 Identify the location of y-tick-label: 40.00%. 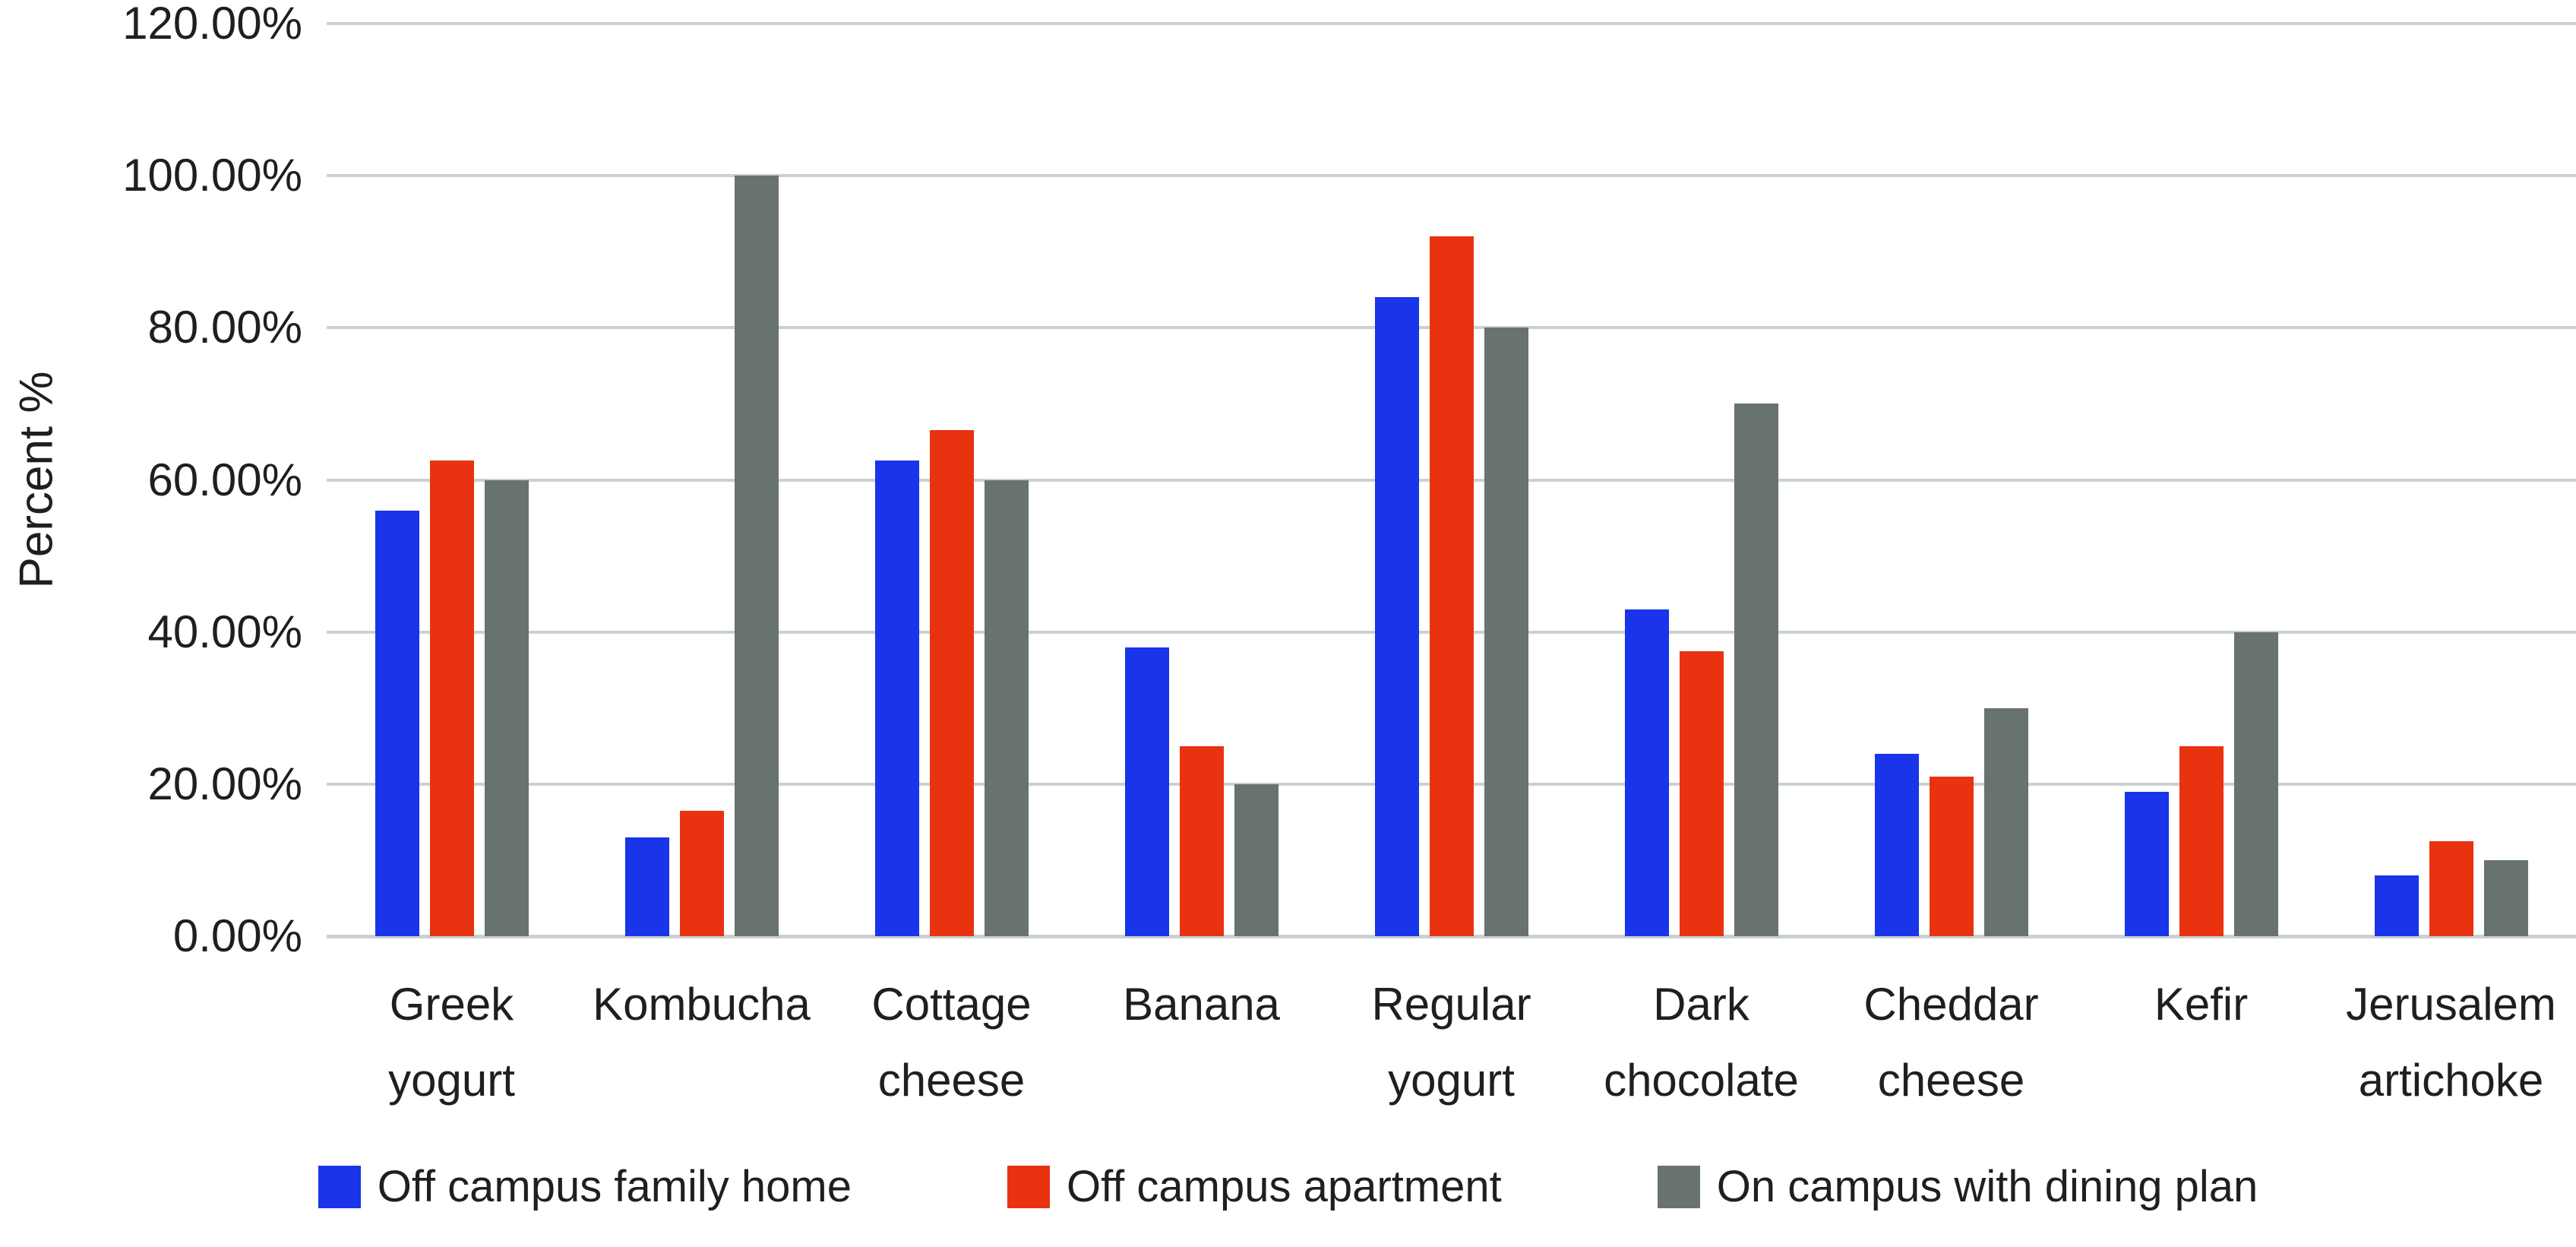
(225, 631).